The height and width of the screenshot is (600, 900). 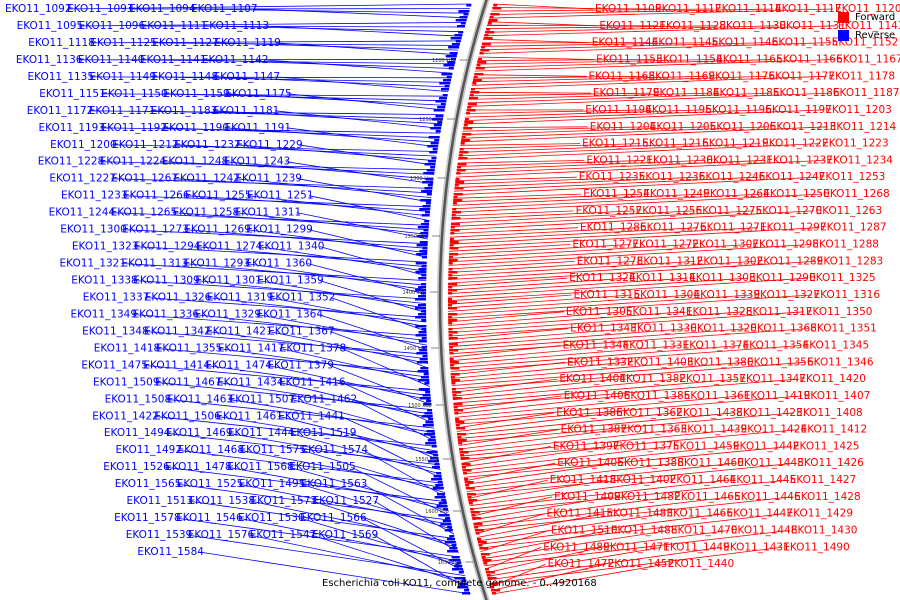 I want to click on forward-gene-label: EKO11_1187, so click(x=866, y=93).